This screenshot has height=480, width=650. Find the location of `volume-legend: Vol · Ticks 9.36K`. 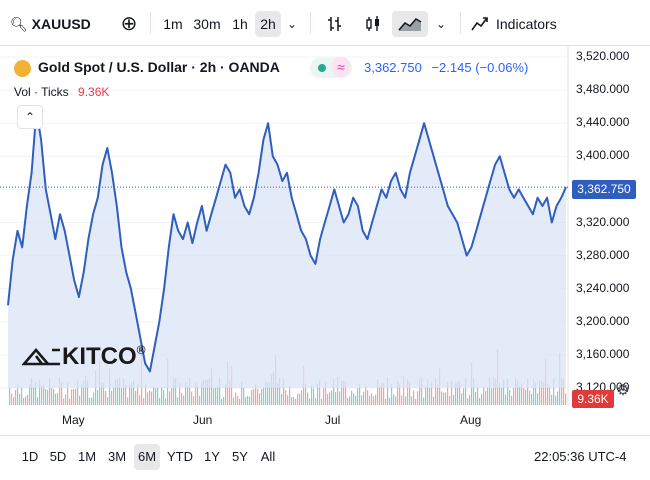

volume-legend: Vol · Ticks 9.36K is located at coordinates (61, 92).